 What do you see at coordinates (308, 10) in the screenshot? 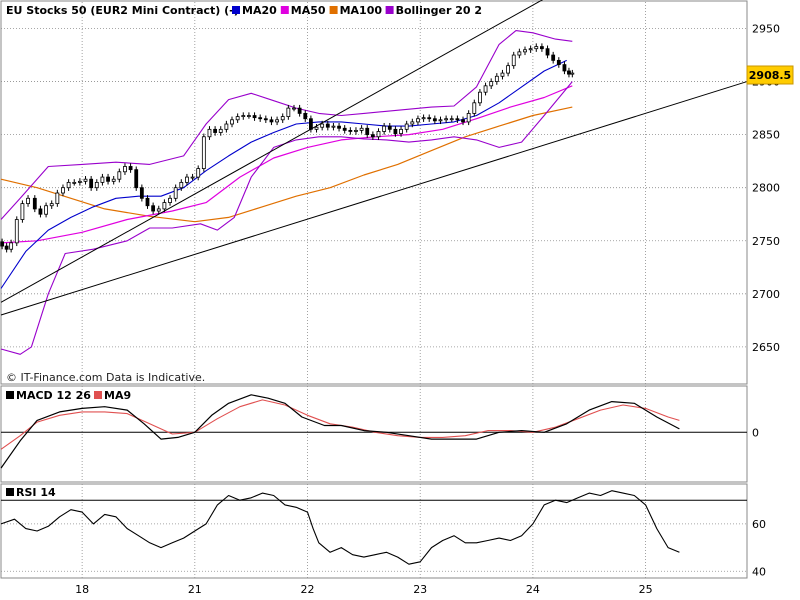
I see `legend-label: MA50` at bounding box center [308, 10].